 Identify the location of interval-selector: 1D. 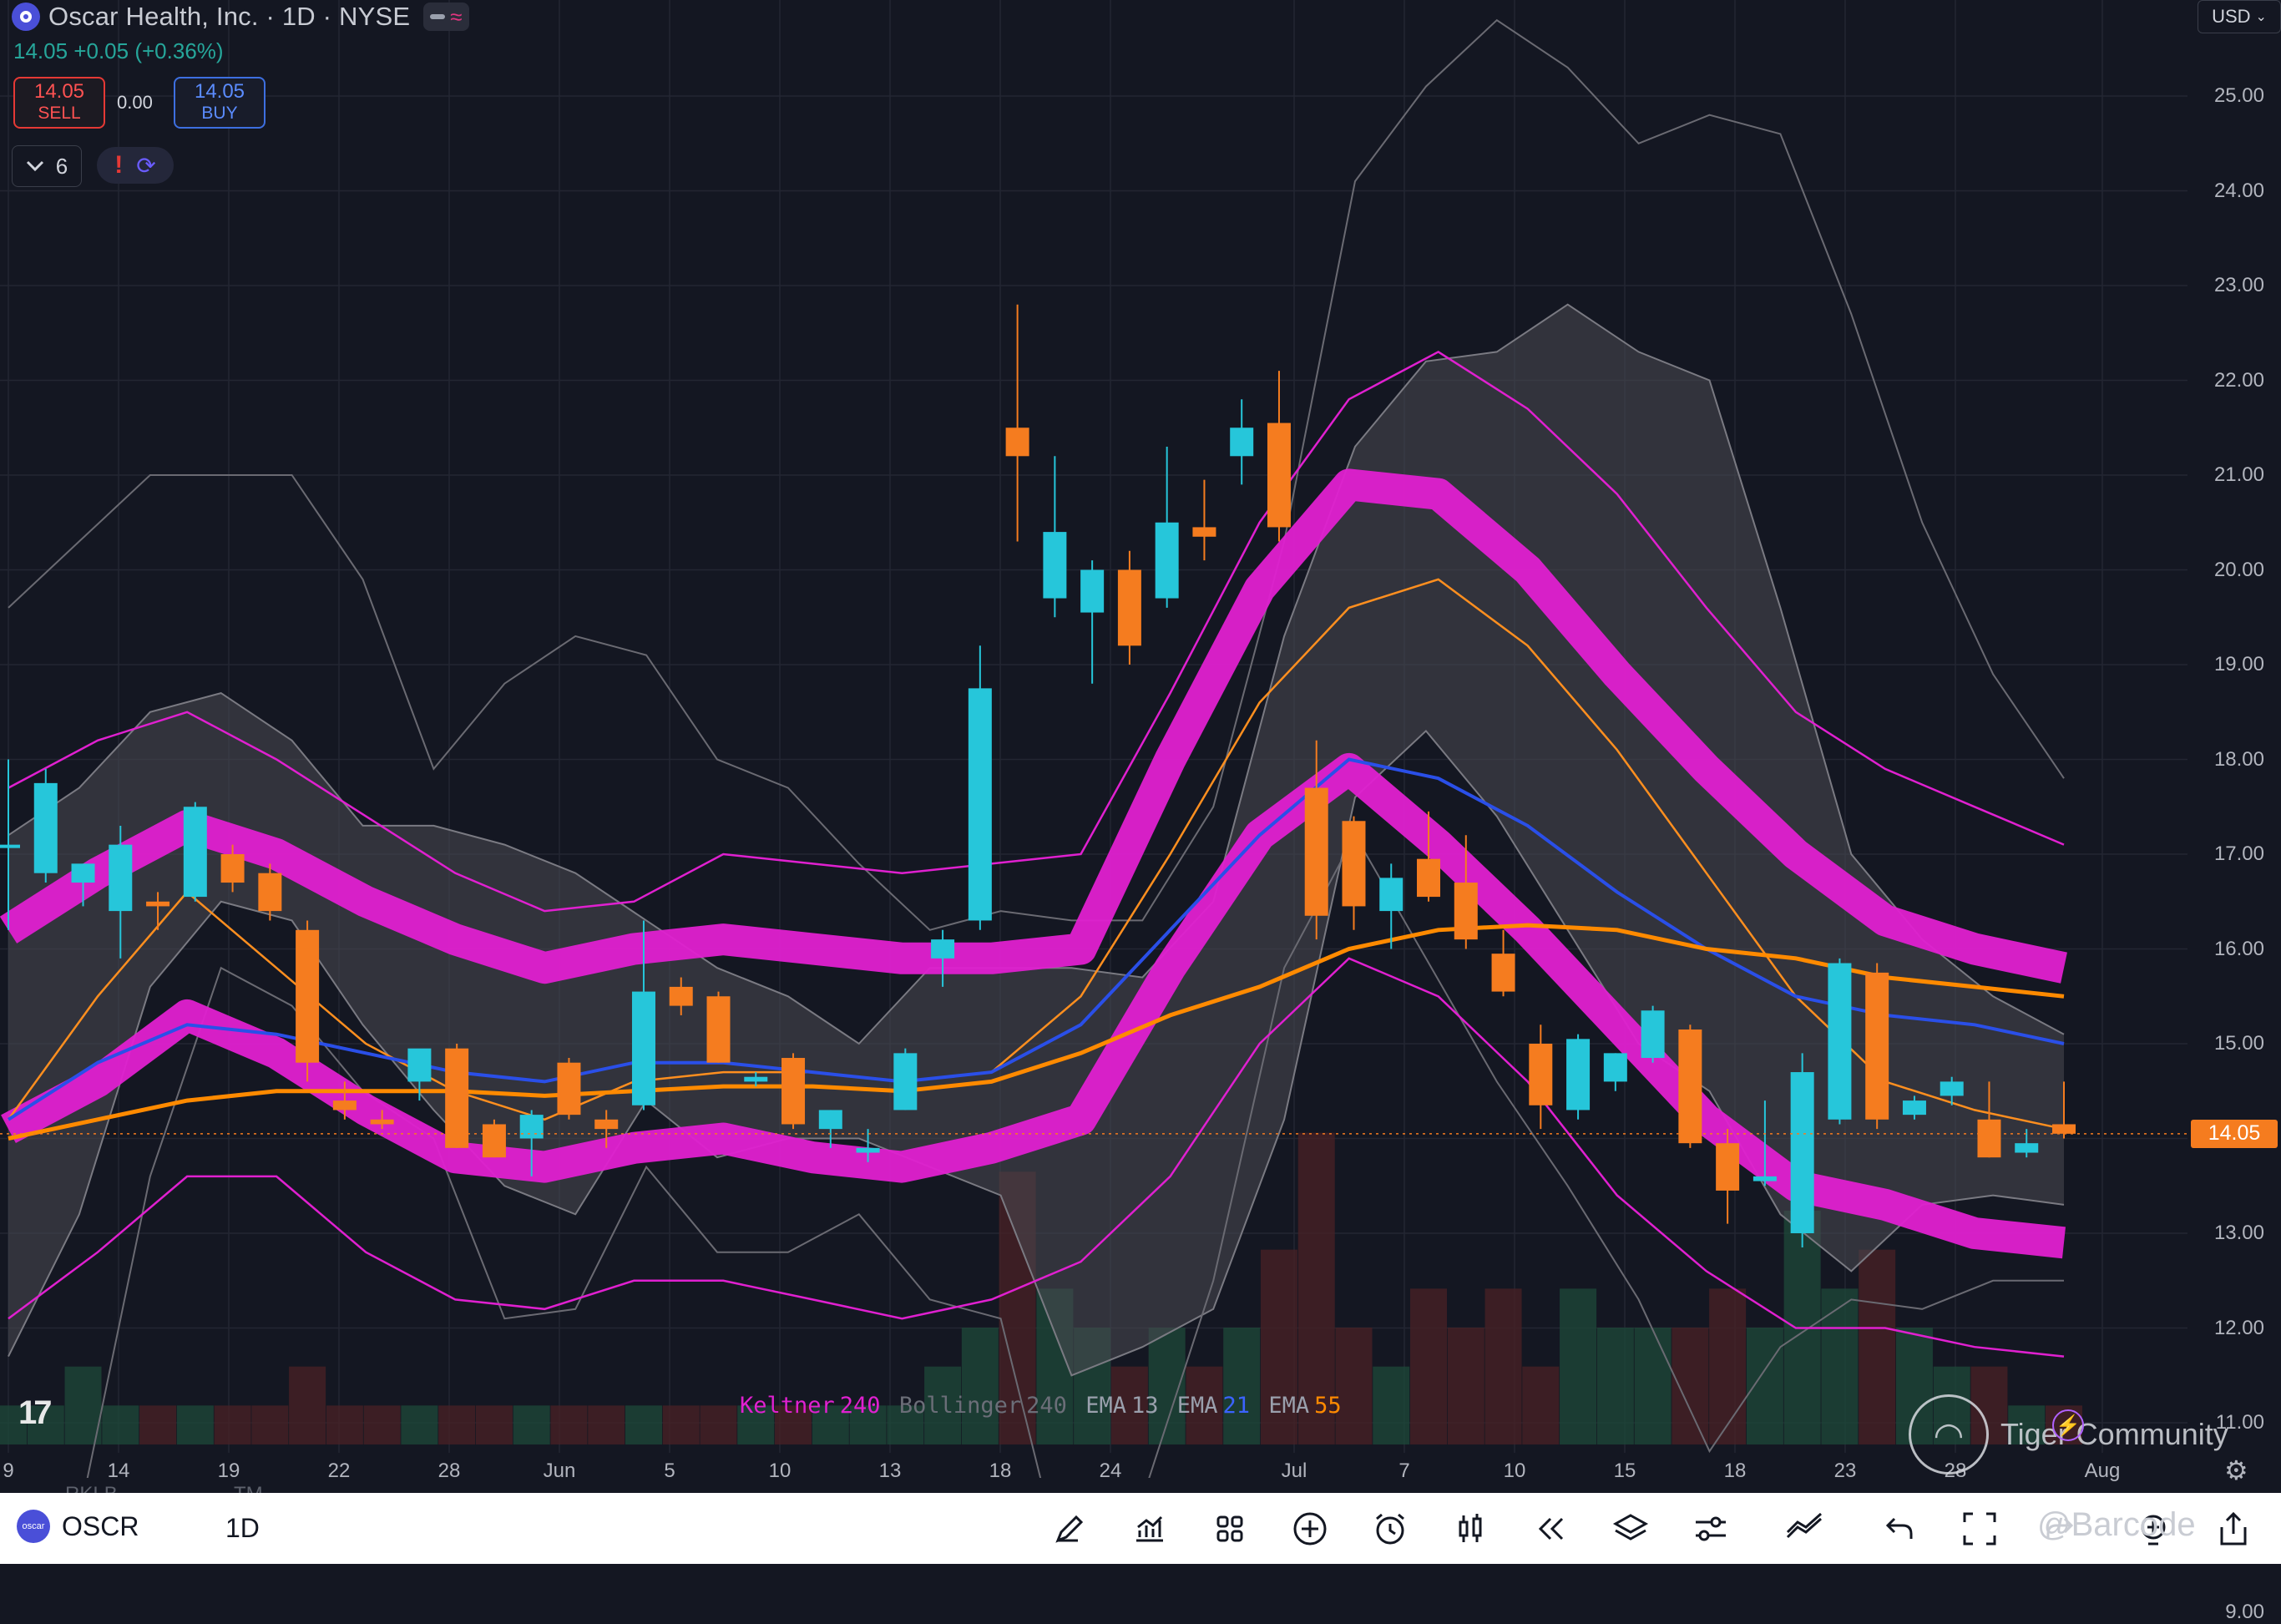
(242, 1528).